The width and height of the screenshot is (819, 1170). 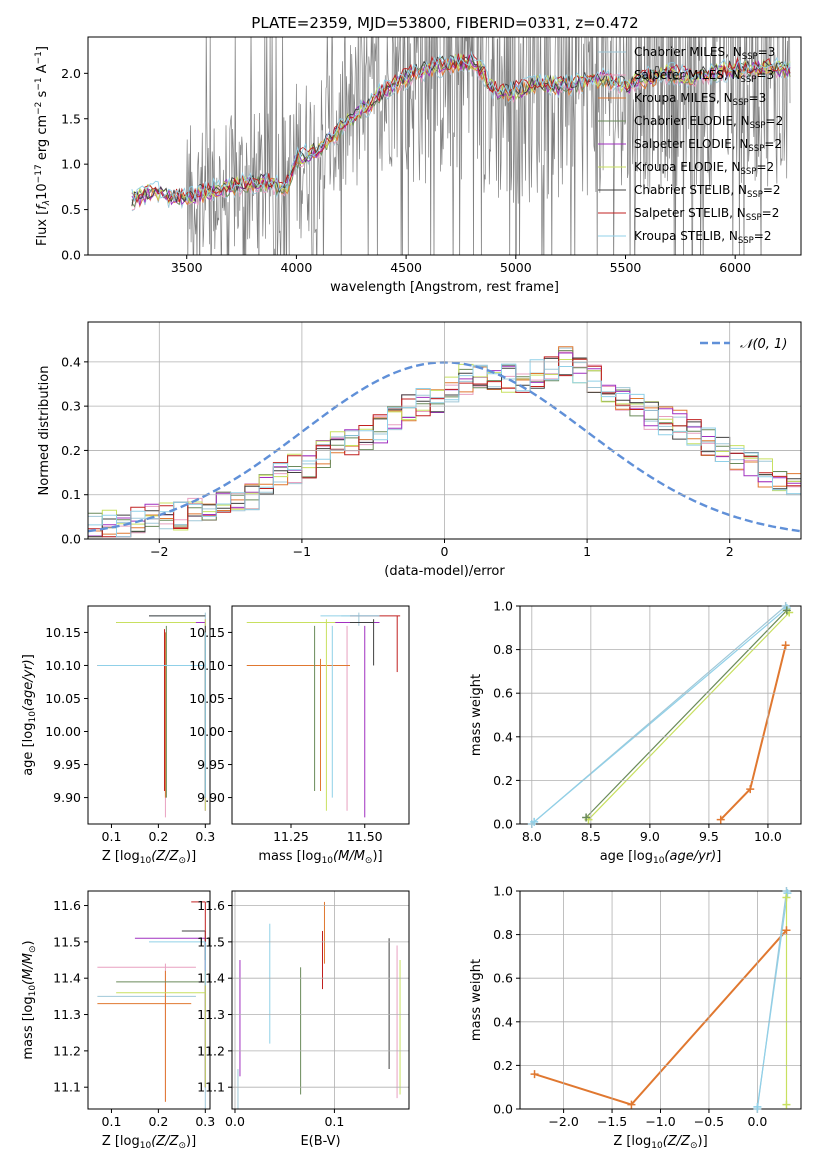 What do you see at coordinates (704, 76) in the screenshot?
I see `legend-entry: Salpeter MILES, NSSP=3` at bounding box center [704, 76].